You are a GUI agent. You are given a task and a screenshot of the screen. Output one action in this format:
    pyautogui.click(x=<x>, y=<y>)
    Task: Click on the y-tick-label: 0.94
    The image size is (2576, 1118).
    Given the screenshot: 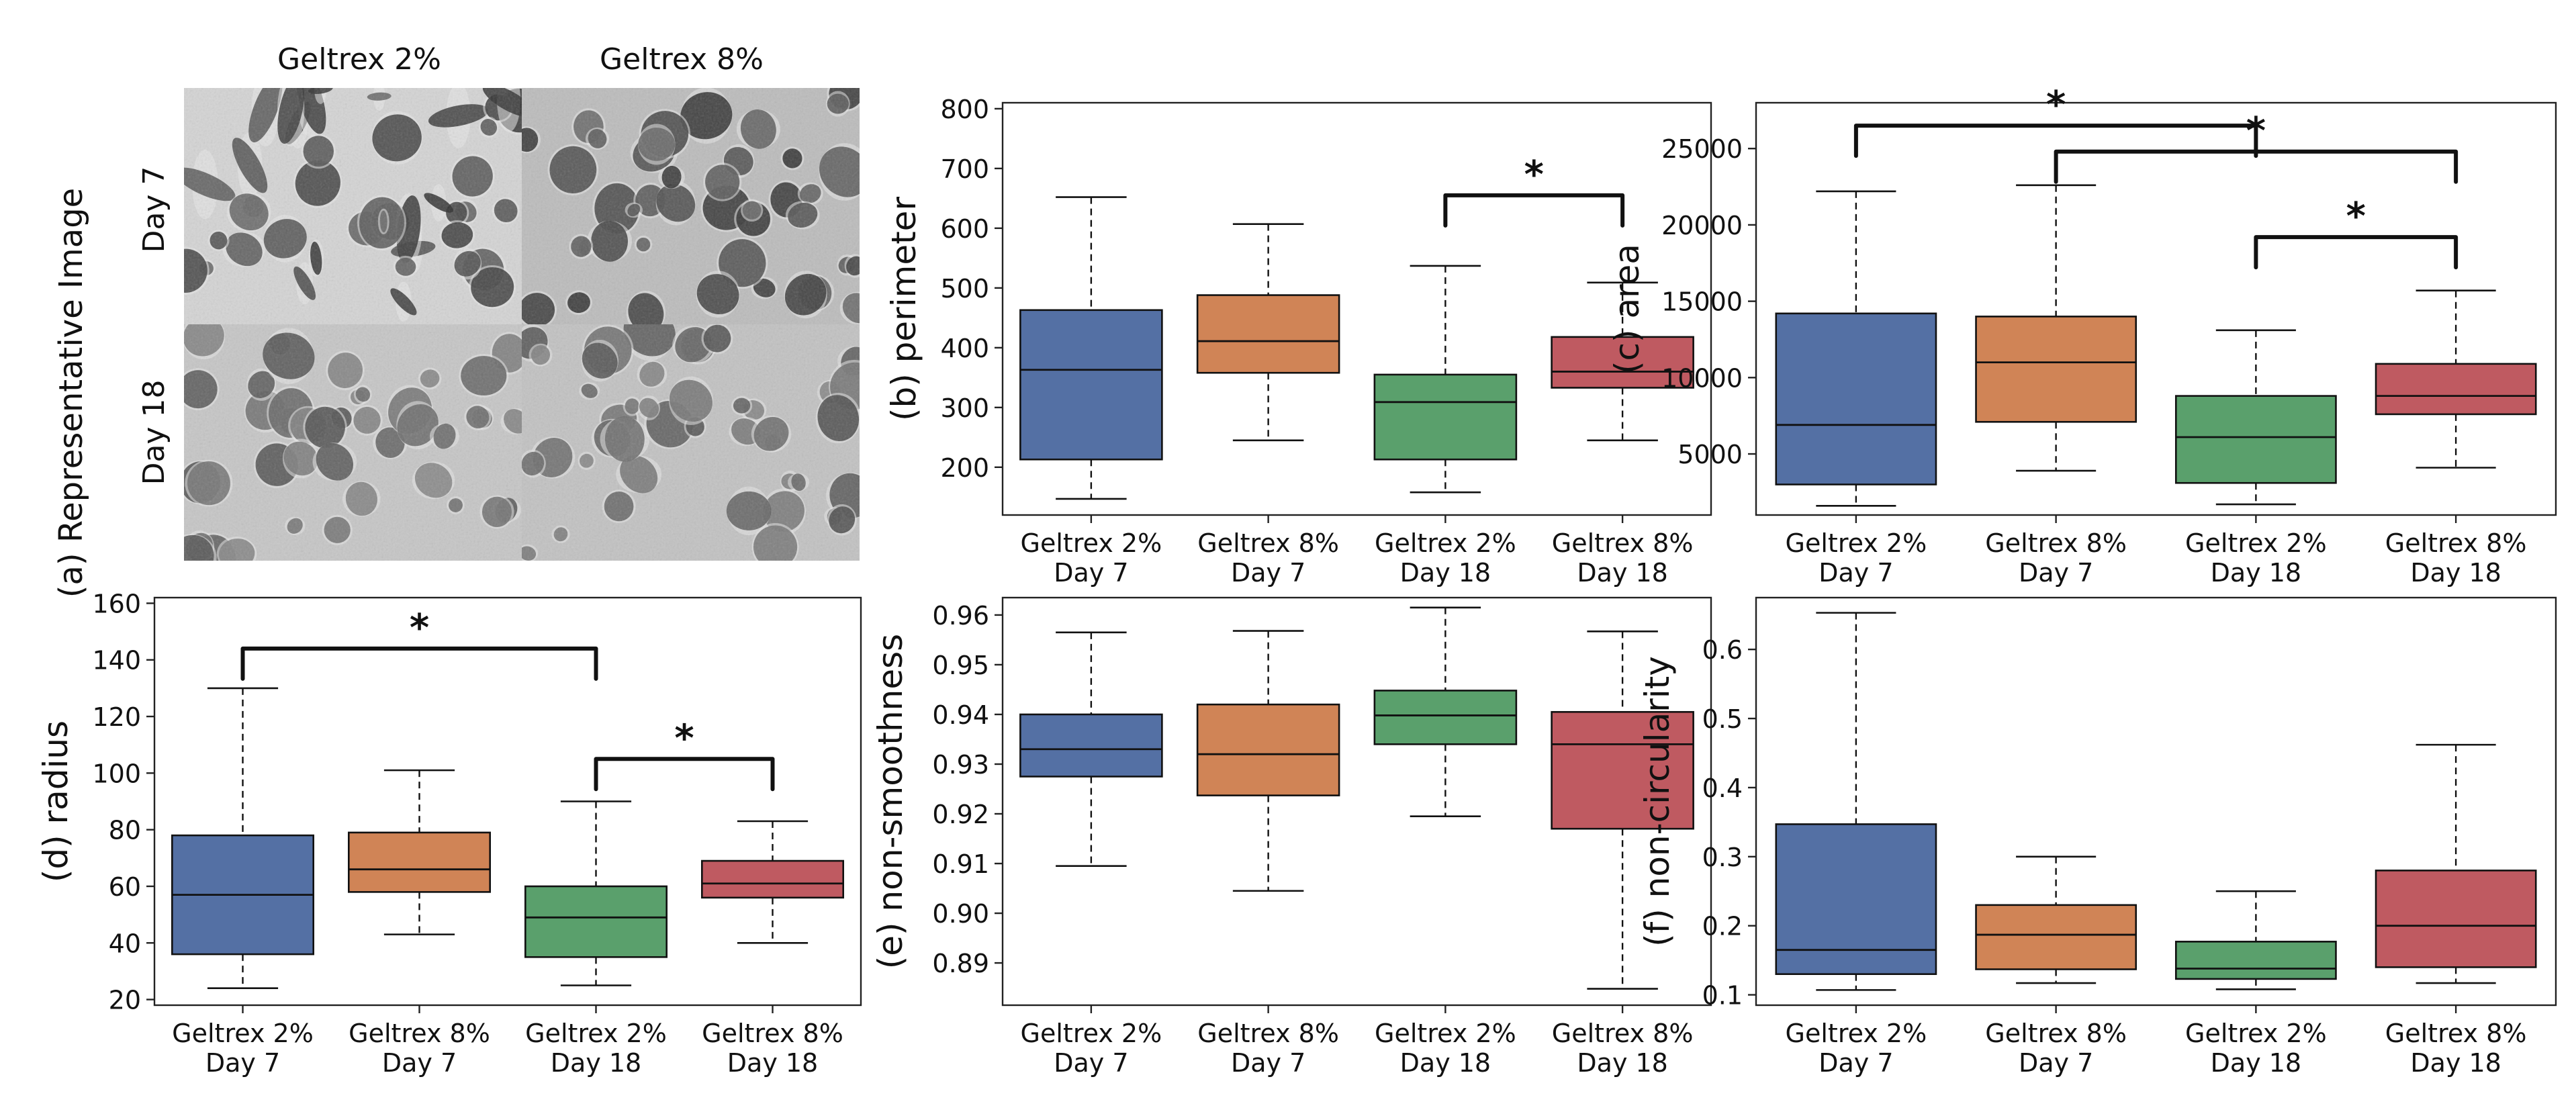 What is the action you would take?
    pyautogui.click(x=960, y=715)
    